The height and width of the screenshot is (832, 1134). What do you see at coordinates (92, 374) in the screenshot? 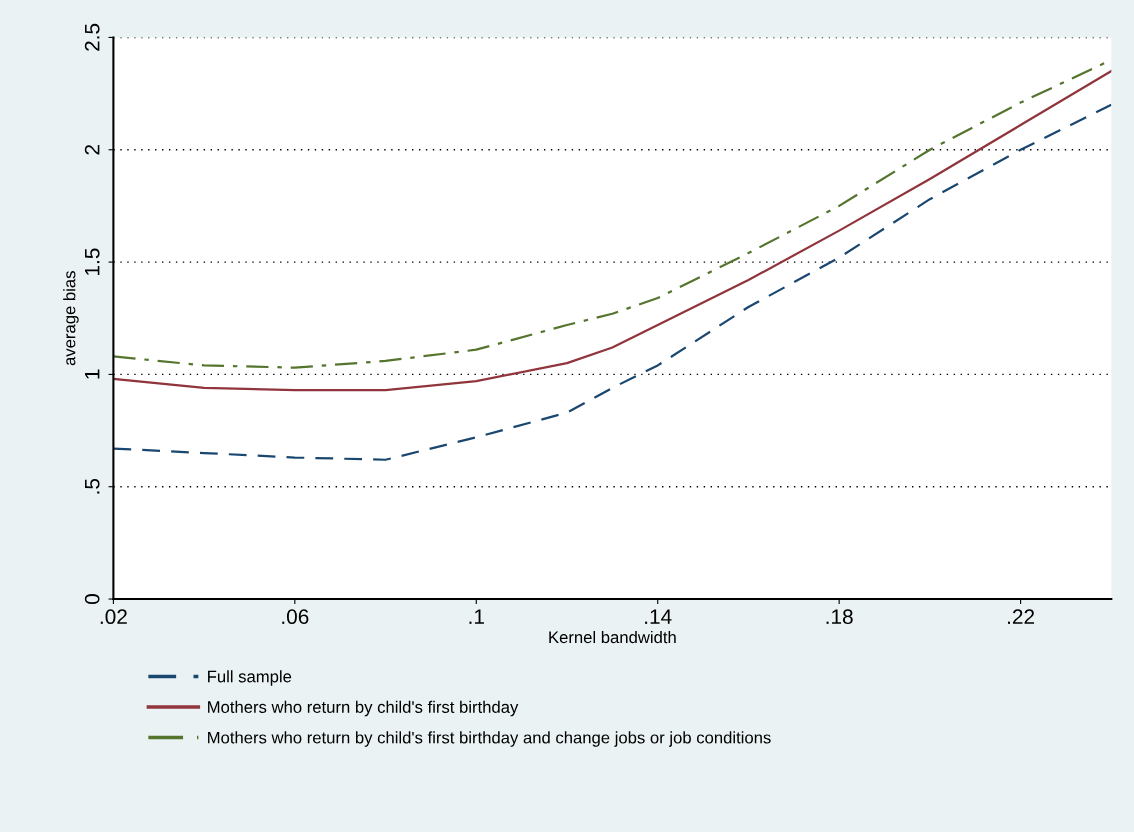
I see `y-tick-label: 1` at bounding box center [92, 374].